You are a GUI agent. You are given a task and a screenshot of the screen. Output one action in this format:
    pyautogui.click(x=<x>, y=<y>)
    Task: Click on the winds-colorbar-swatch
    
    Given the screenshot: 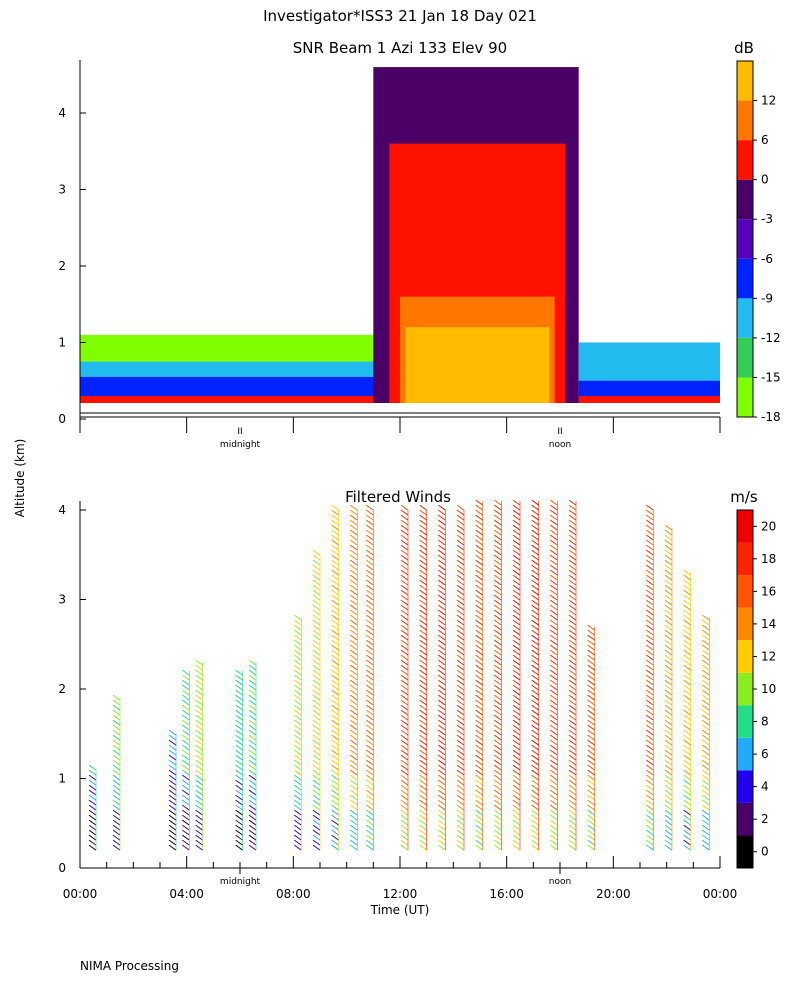 What is the action you would take?
    pyautogui.click(x=745, y=591)
    